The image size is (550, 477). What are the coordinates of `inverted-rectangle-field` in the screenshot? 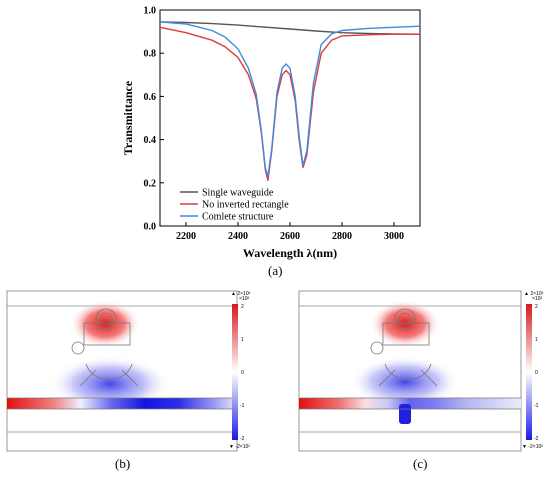 It's located at (405, 414).